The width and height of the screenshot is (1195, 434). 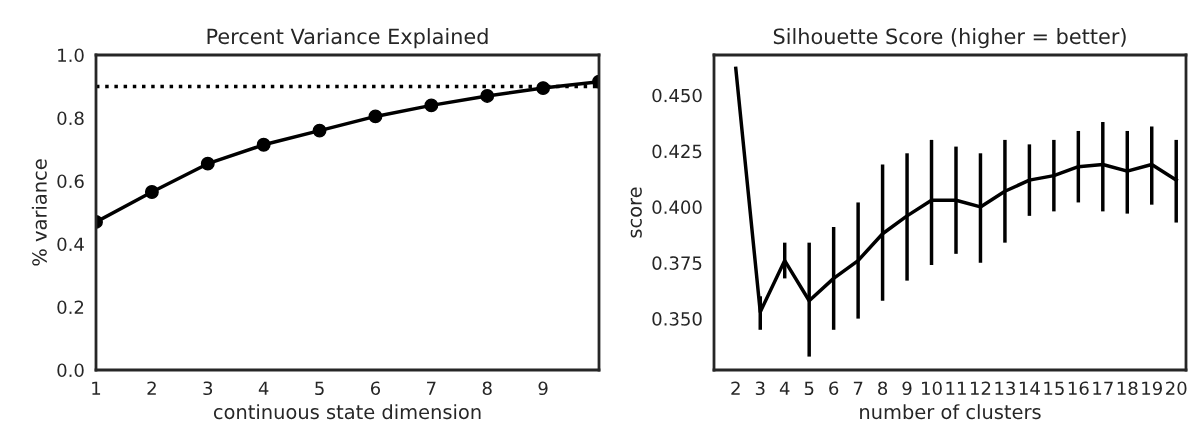 I want to click on y-tick-label: 0.6, so click(x=70, y=181).